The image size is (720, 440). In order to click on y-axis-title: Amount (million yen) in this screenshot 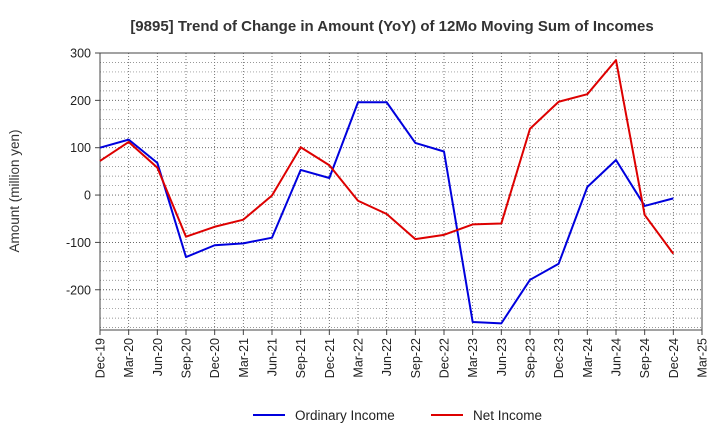, I will do `click(14, 190)`.